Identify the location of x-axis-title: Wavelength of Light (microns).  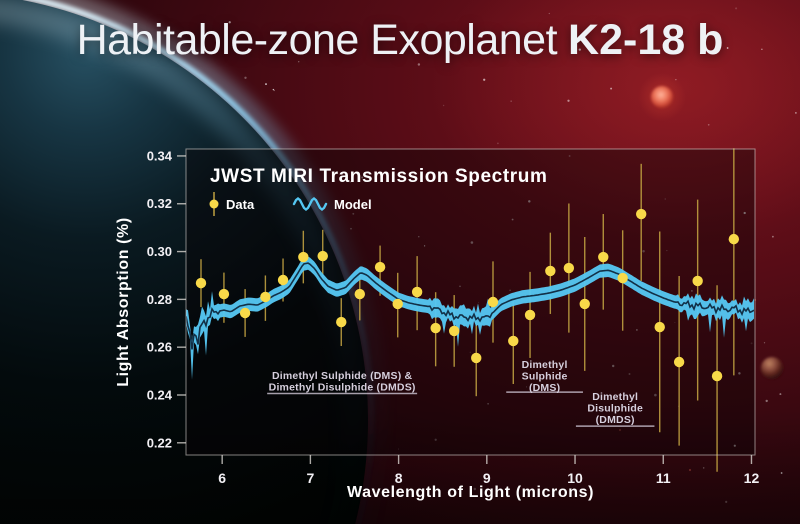
(470, 492).